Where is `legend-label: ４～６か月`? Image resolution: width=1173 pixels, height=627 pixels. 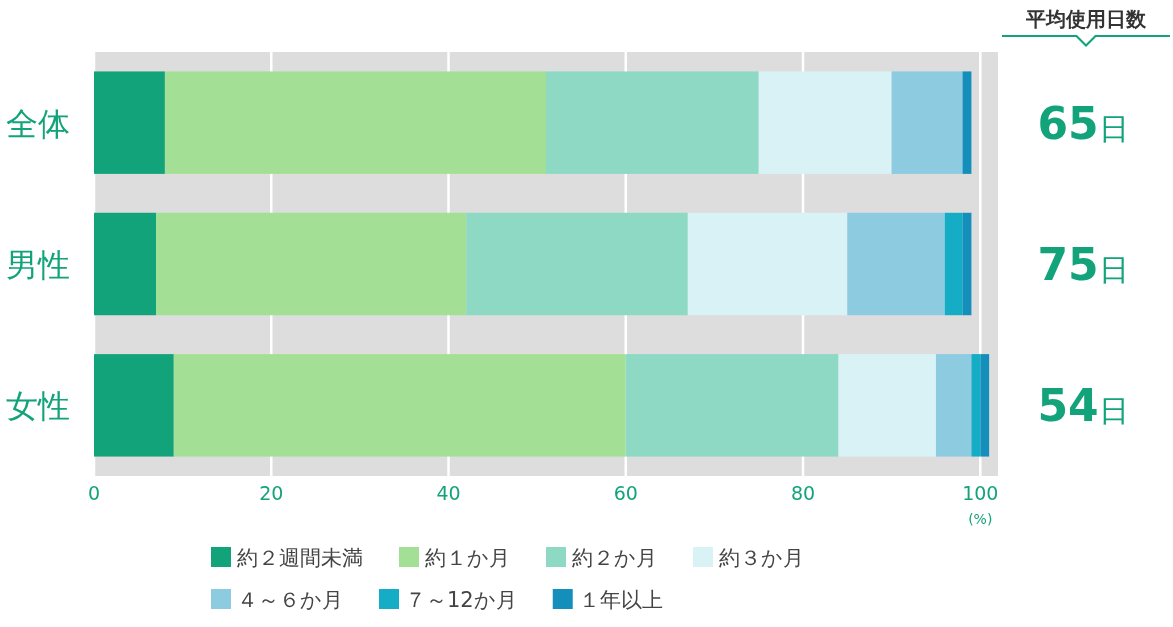
legend-label: ４～６か月 is located at coordinates (290, 600).